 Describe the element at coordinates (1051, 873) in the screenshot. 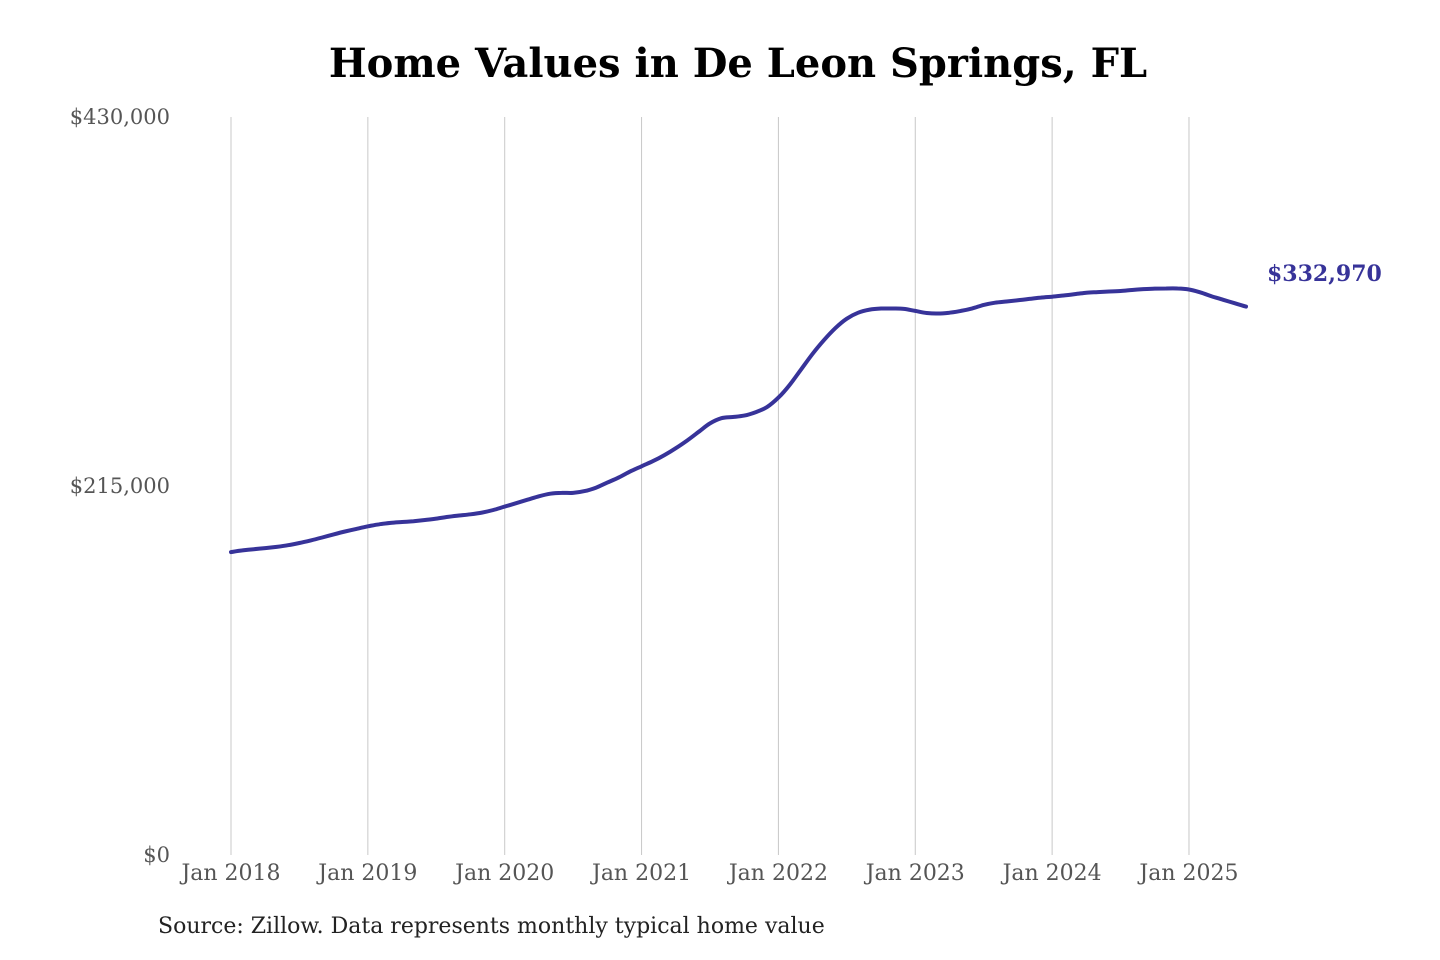

I see `x-tick-label: Jan 2024` at that location.